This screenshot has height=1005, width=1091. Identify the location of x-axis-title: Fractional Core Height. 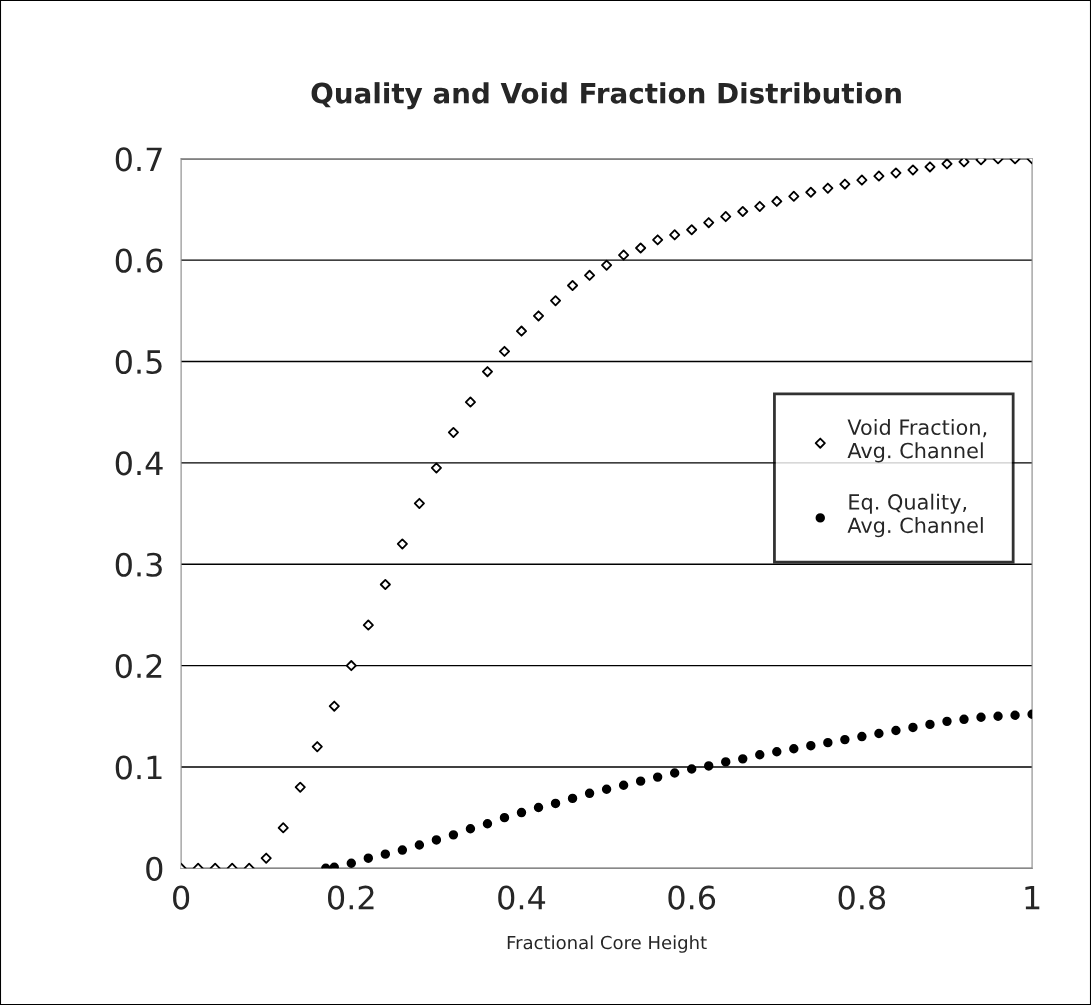
(607, 944).